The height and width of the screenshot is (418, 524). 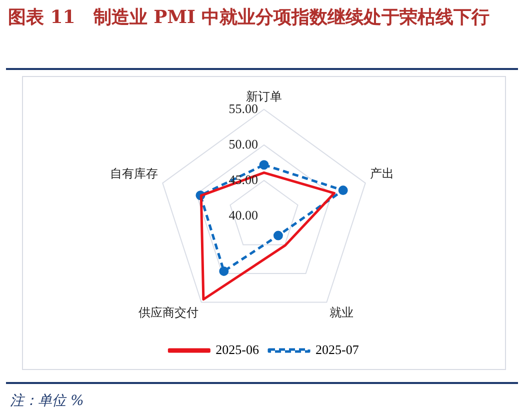 I want to click on chart-title: 图表 11 制造业 PMI 中就业分项指数继续处于荣枯线下行, so click(x=249, y=18).